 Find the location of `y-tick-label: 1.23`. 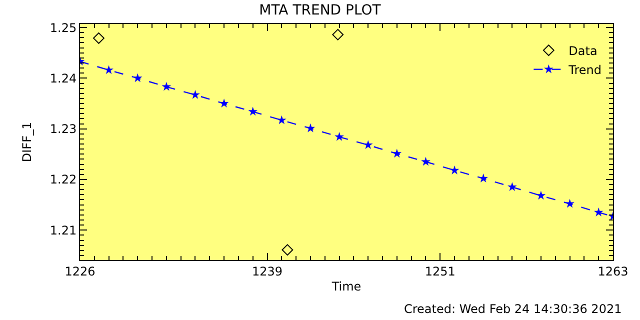

y-tick-label: 1.23 is located at coordinates (63, 129).